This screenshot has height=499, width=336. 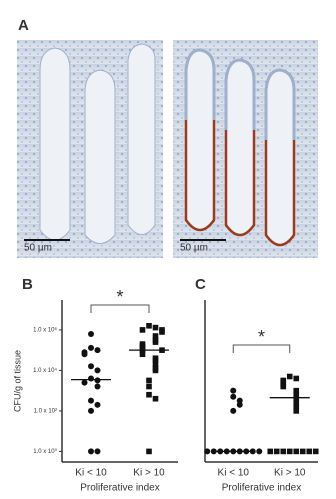 What do you see at coordinates (45, 411) in the screenshot?
I see `y-tick-label: 1.0 x 10²` at bounding box center [45, 411].